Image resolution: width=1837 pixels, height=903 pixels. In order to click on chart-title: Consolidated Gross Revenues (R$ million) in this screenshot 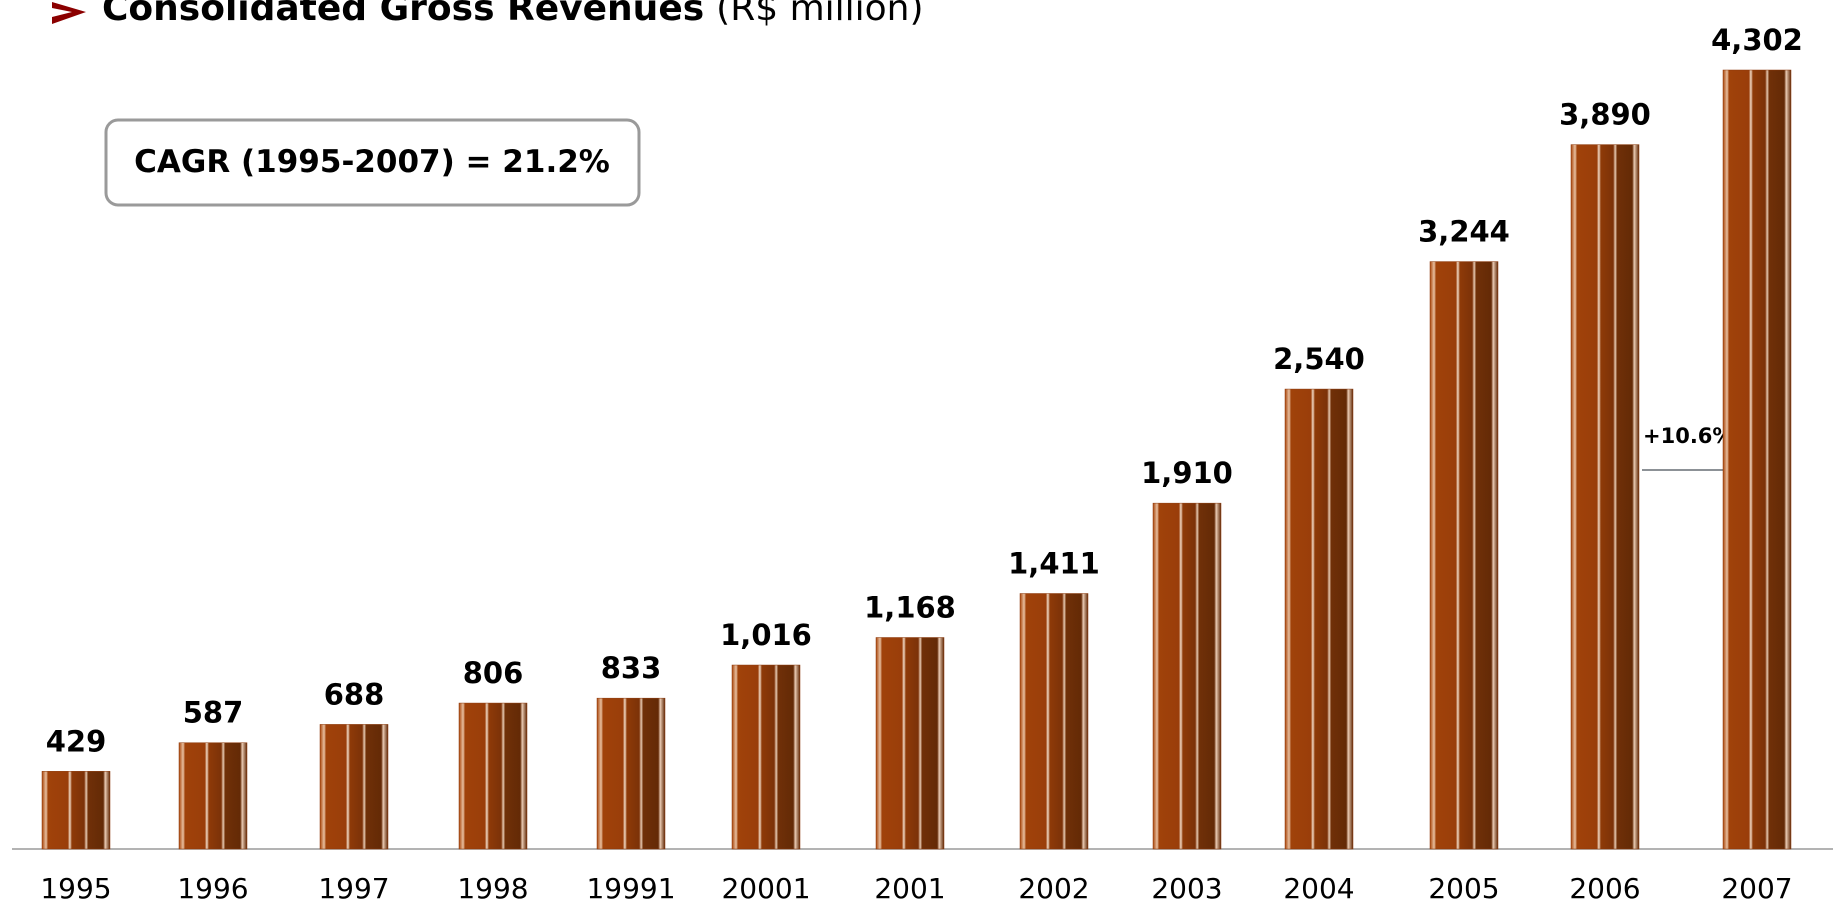, I will do `click(513, 14)`.